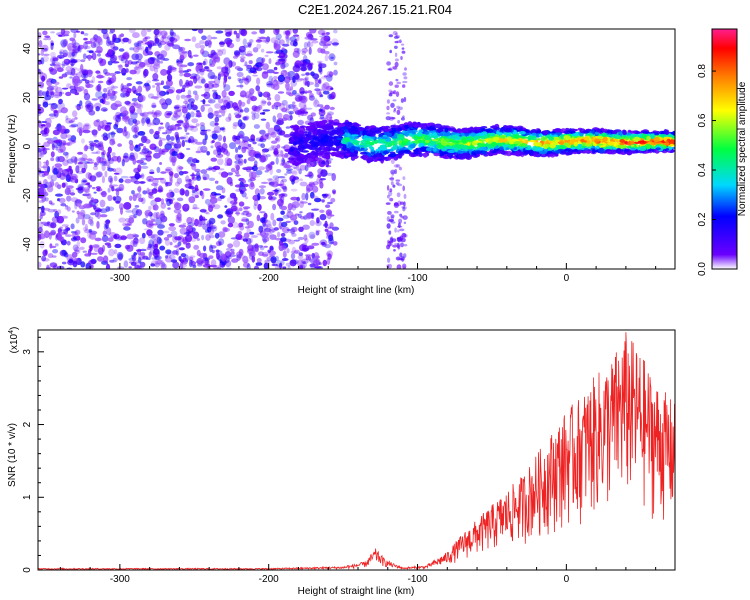  What do you see at coordinates (269, 278) in the screenshot?
I see `x-tick-label: -200` at bounding box center [269, 278].